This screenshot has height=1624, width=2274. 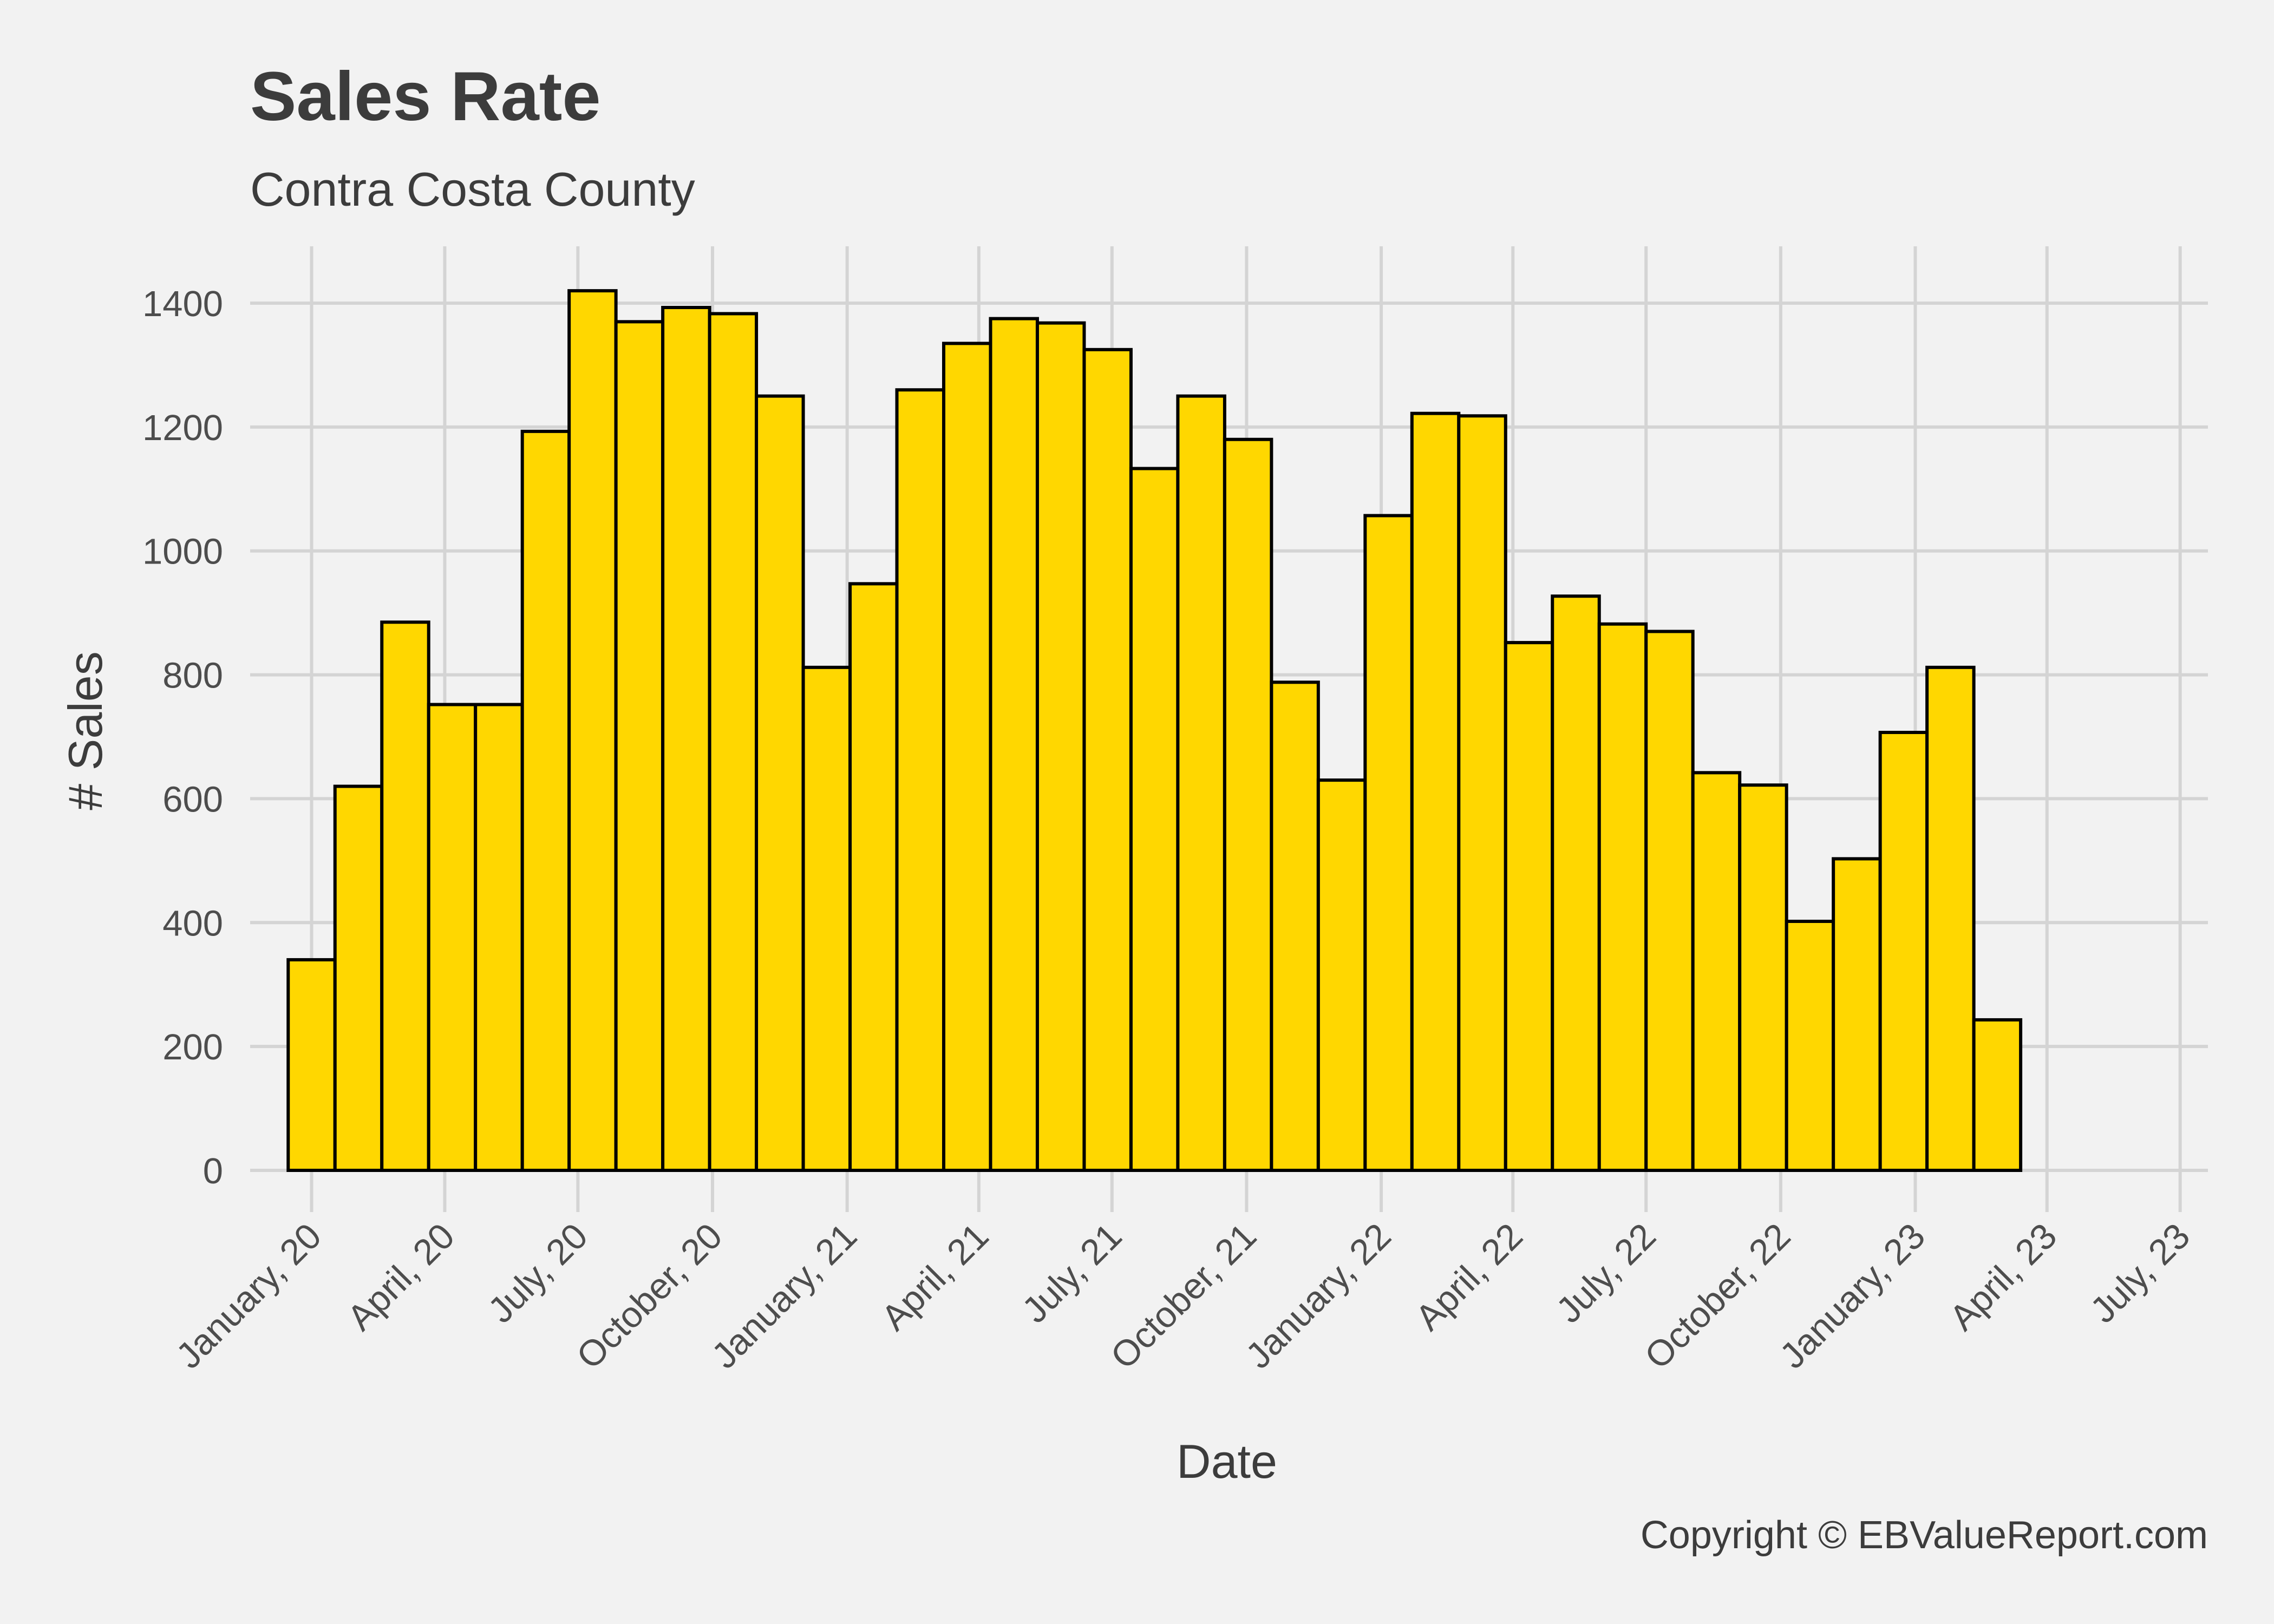 I want to click on y-tick-label: 800, so click(x=193, y=676).